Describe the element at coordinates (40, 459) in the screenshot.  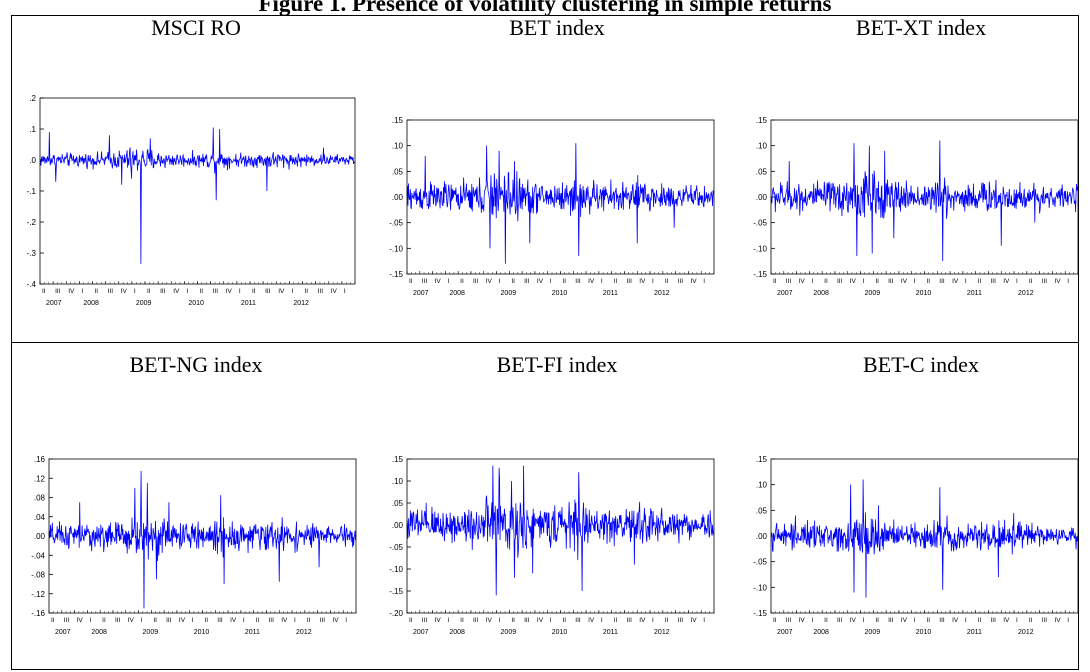
I see `y-tick-label: .16` at that location.